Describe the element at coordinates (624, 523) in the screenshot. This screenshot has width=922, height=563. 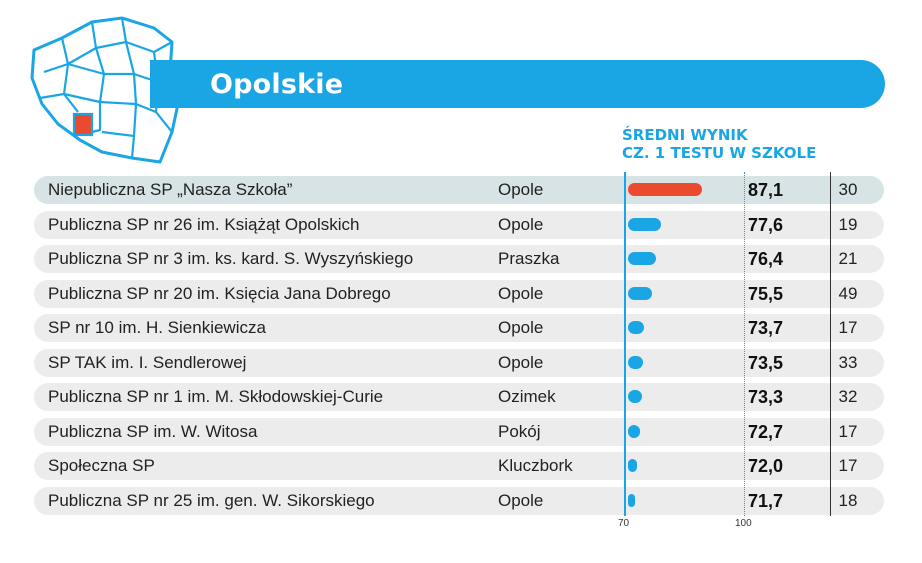
I see `x-tick-label-70: 70` at that location.